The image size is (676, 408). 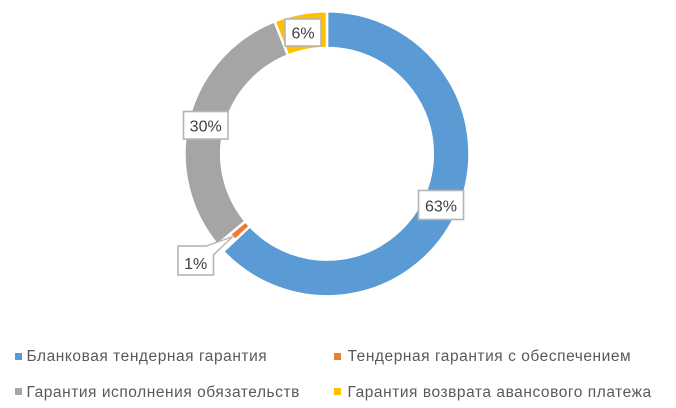 What do you see at coordinates (206, 126) in the screenshot?
I see `svg-text: 30%` at bounding box center [206, 126].